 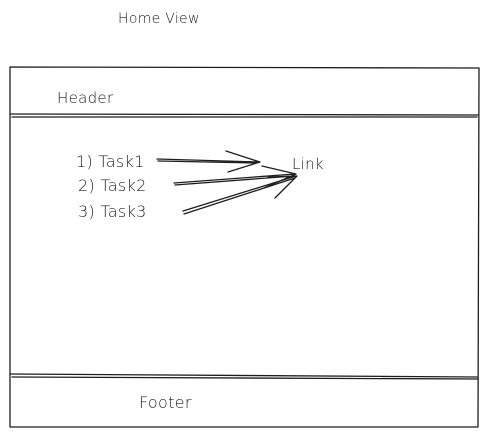 What do you see at coordinates (110, 161) in the screenshot?
I see `task-item-1: 1) Task1` at bounding box center [110, 161].